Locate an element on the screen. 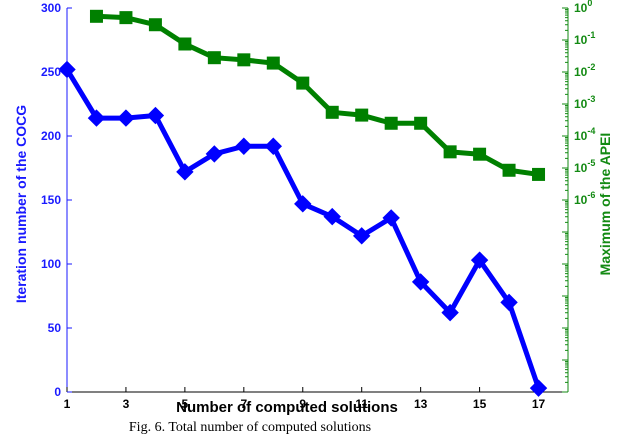  right-tick-label: 10⁻³ is located at coordinates (584, 102).